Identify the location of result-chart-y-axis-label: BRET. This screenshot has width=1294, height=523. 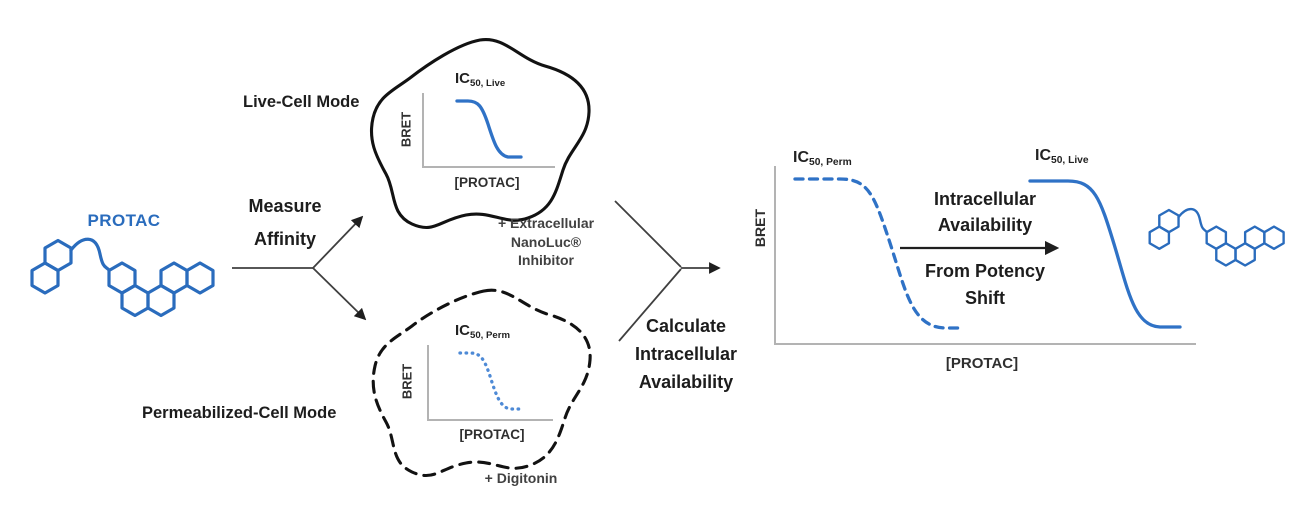
(759, 228).